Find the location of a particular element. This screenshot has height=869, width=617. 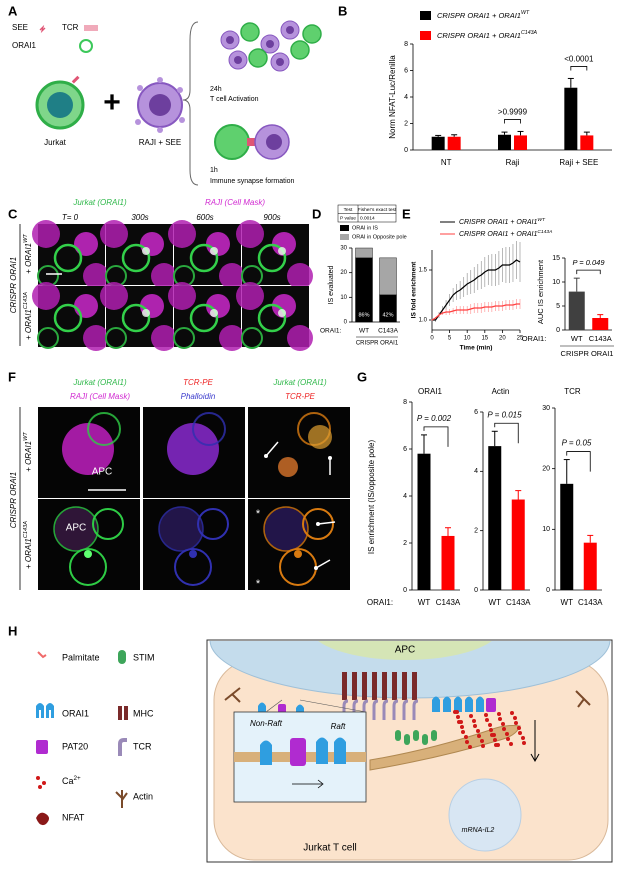

pat20 is located at coordinates (491, 705).